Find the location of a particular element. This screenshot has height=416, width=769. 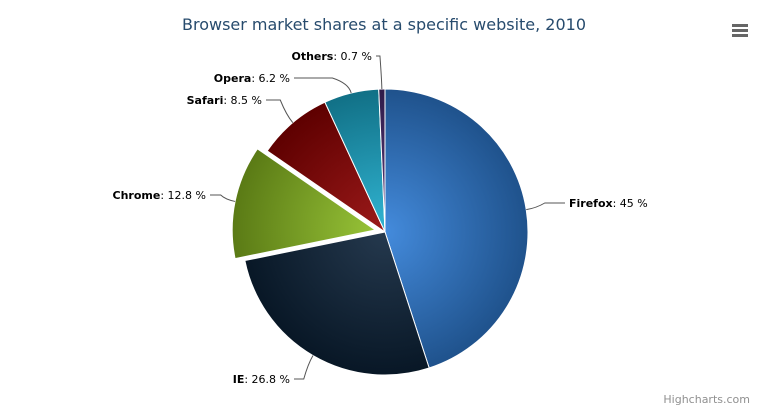

pie-slice-firefox is located at coordinates (456, 228).